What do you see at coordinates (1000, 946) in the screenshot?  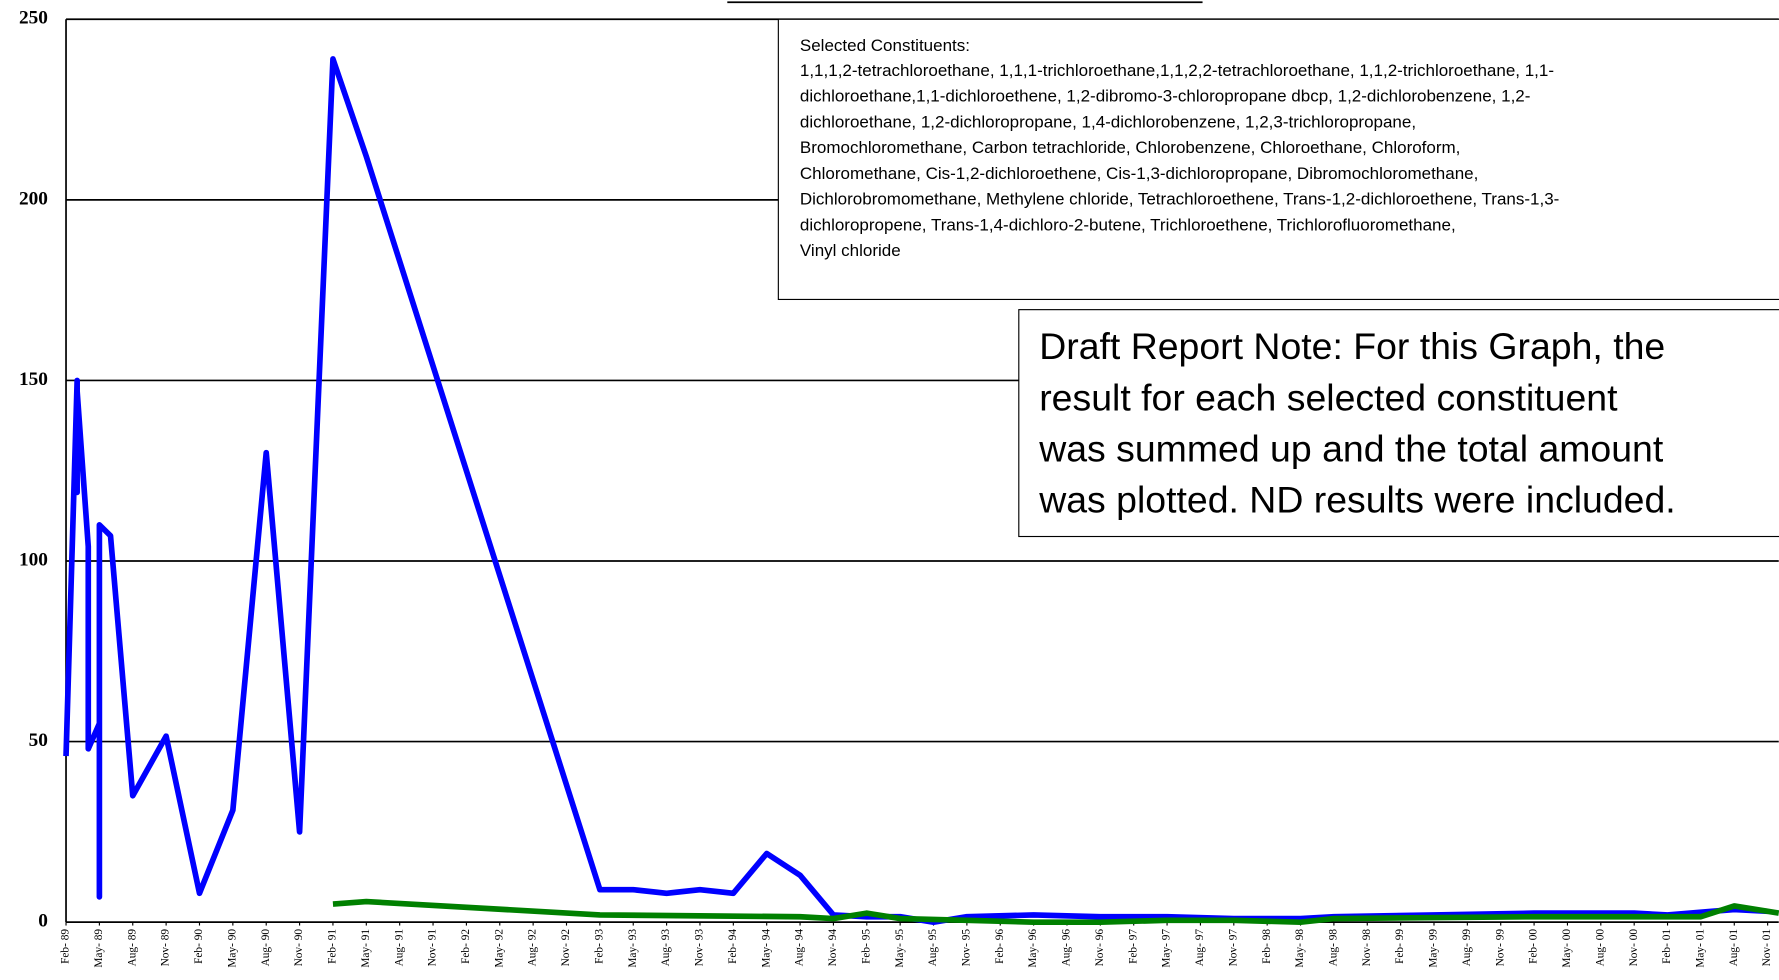 I see `x-tick-label: Feb- 96` at bounding box center [1000, 946].